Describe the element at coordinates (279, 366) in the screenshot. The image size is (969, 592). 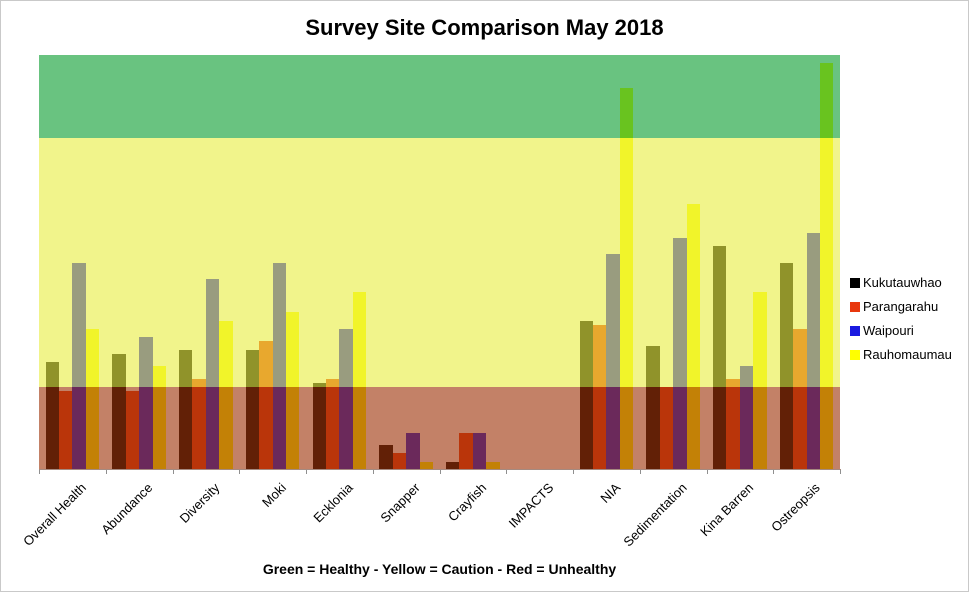
I see `bar-waipouri-moki` at that location.